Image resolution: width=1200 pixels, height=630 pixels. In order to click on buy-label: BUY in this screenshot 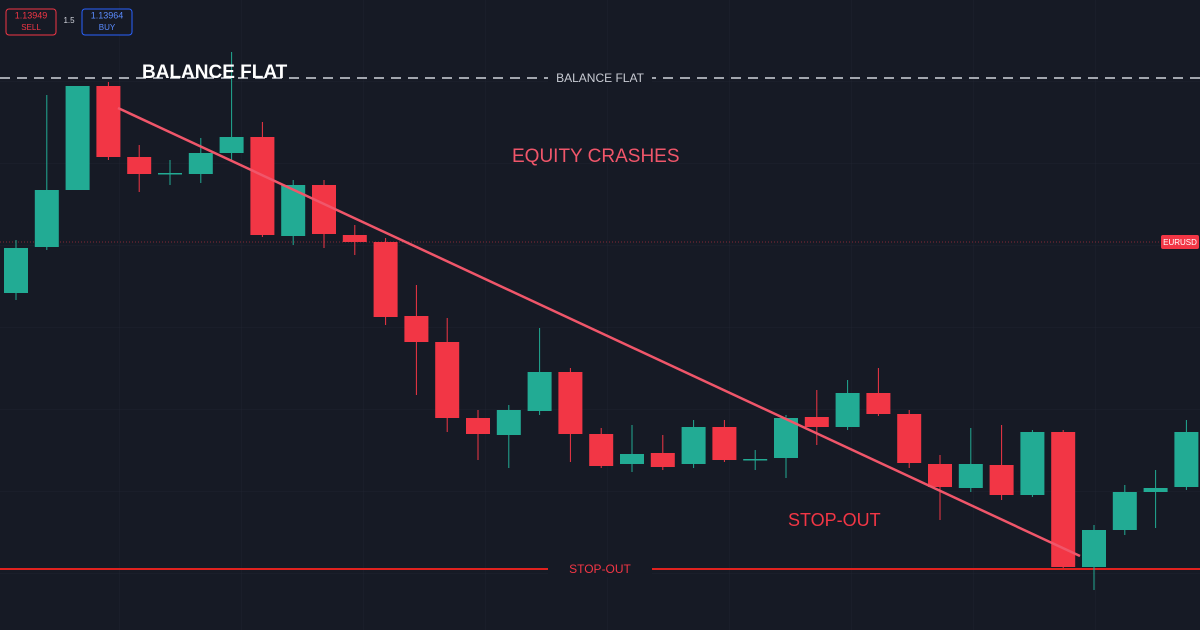, I will do `click(107, 27)`.